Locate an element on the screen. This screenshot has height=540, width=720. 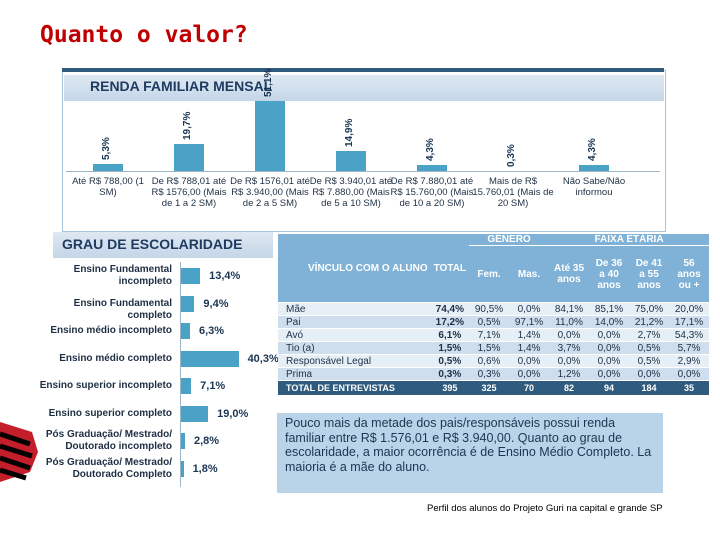
income-bar-label: 14,9% is located at coordinates (349, 132).